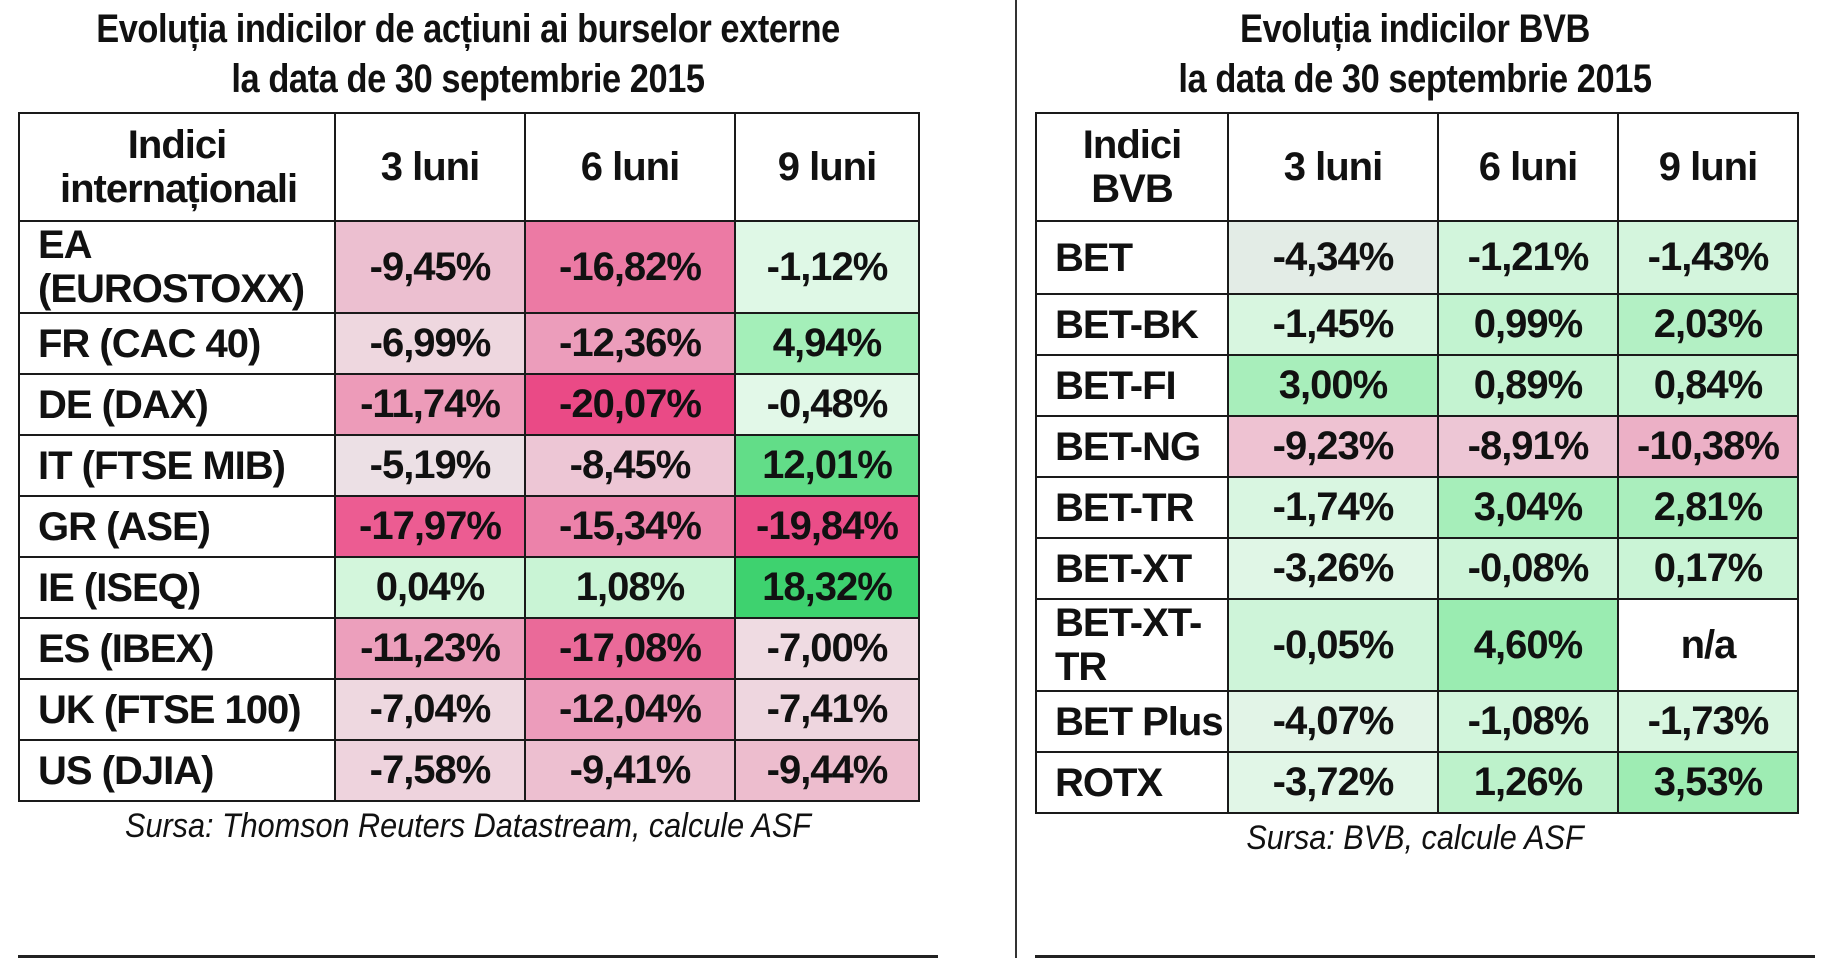  Describe the element at coordinates (1132, 385) in the screenshot. I see `index-name: BET-FI` at that location.